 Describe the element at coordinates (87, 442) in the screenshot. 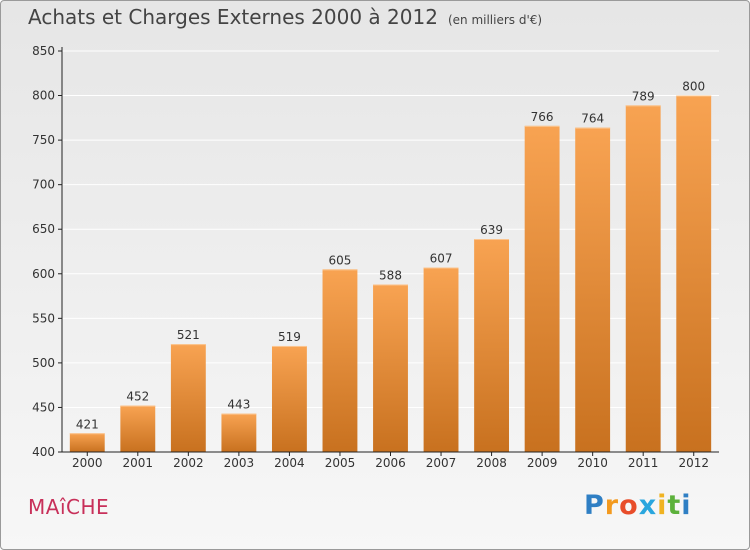

I see `bar-2000` at that location.